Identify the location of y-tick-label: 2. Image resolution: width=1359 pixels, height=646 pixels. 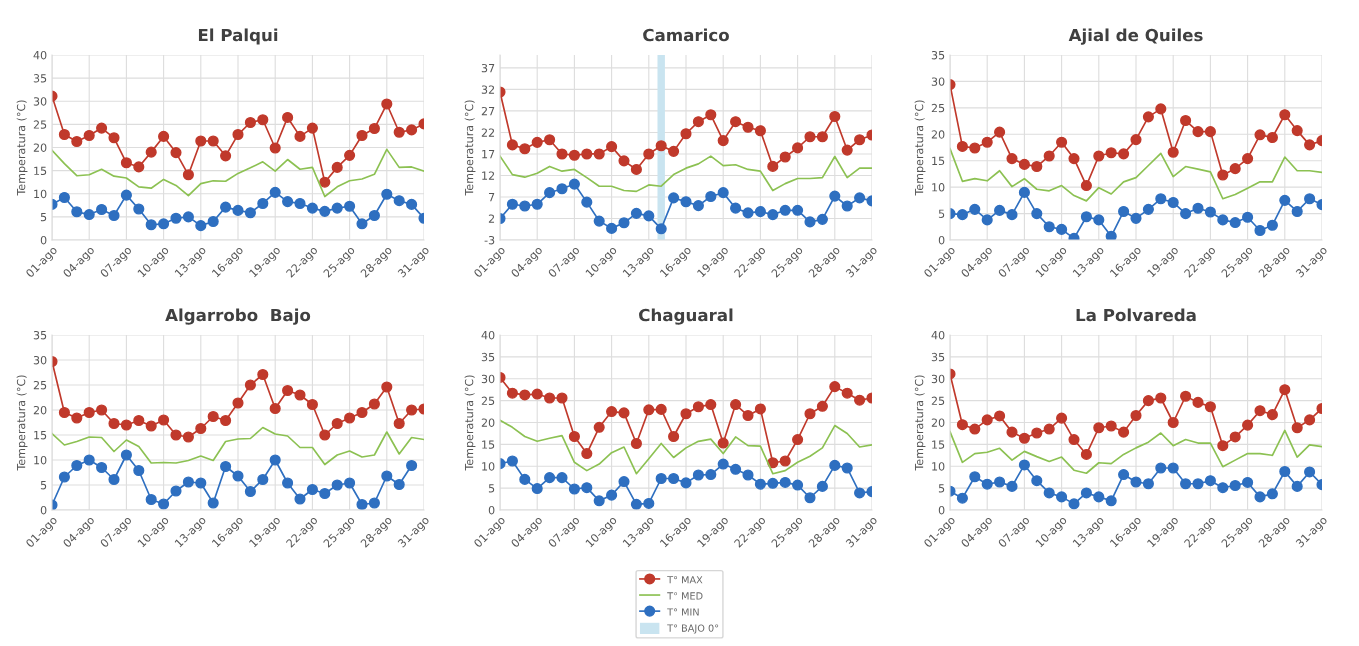
(491, 218).